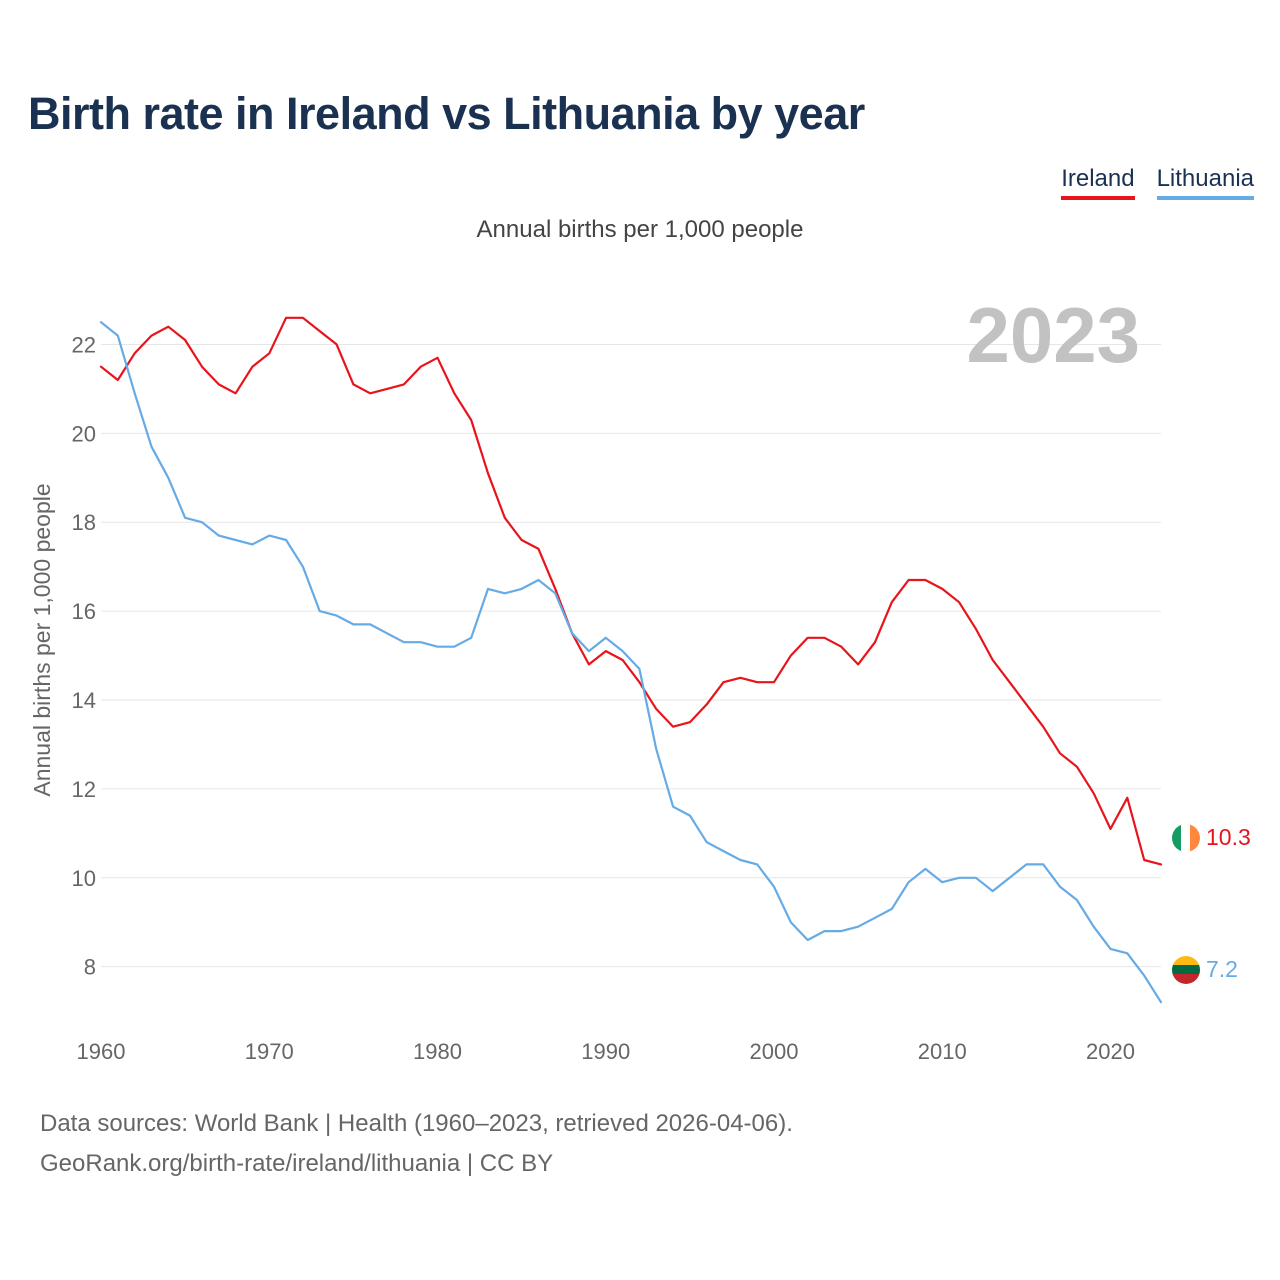  I want to click on legend: Ireland Lithuania, so click(1157, 182).